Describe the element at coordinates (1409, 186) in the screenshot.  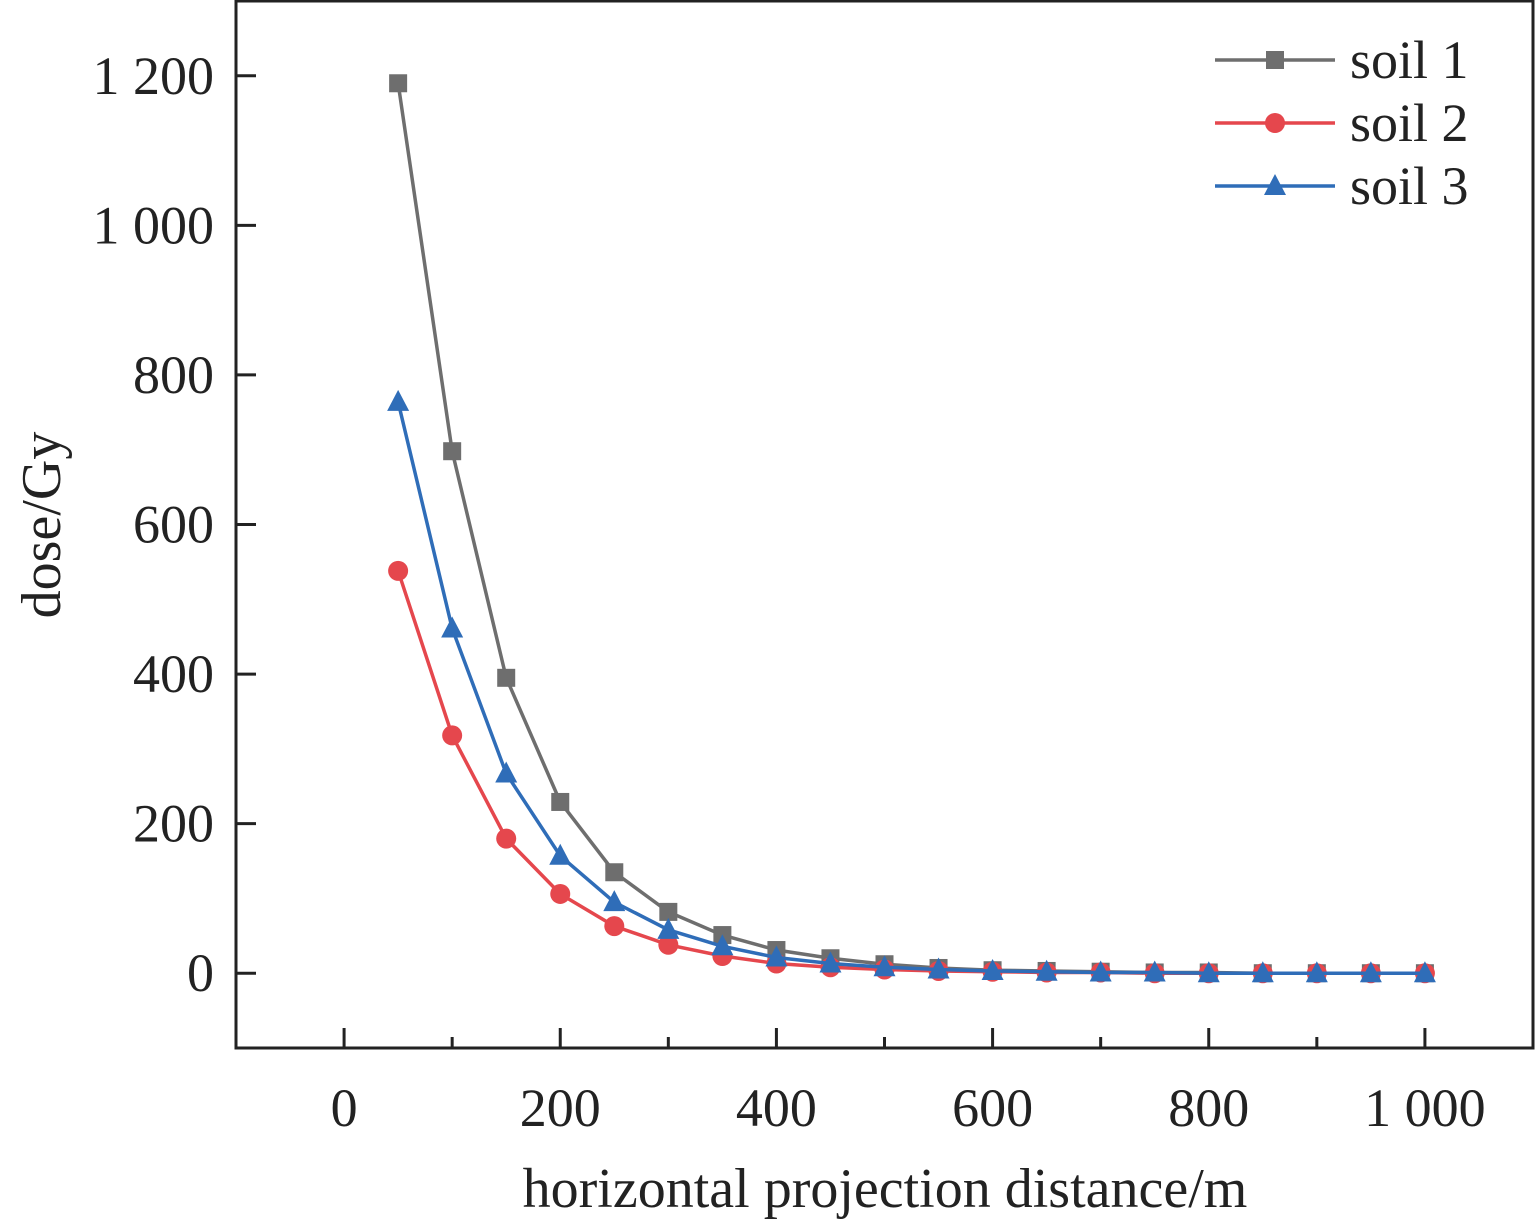
I see `legend-label: soil 3` at that location.